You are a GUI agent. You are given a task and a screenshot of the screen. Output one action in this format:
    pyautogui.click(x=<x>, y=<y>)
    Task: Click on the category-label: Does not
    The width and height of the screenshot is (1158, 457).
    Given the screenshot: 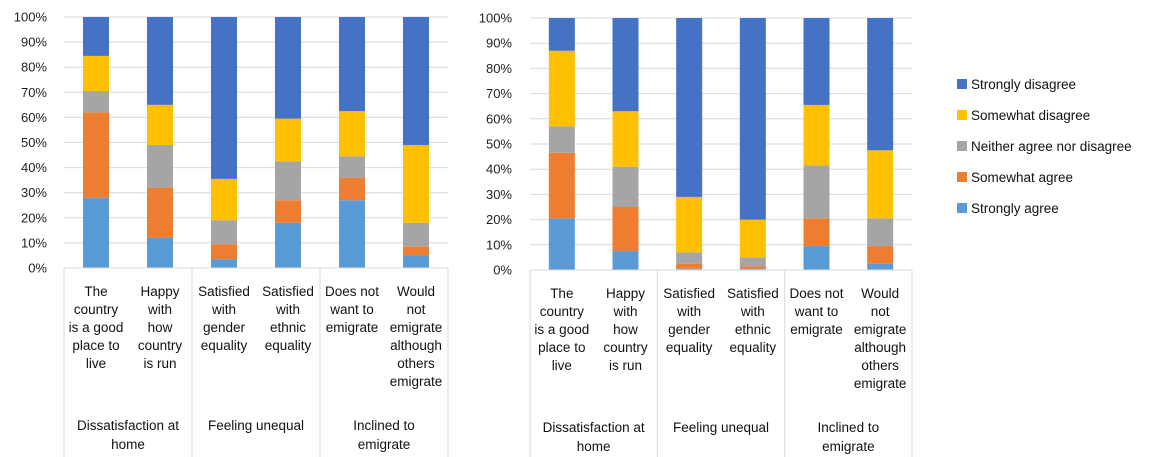 What is the action you would take?
    pyautogui.click(x=816, y=293)
    